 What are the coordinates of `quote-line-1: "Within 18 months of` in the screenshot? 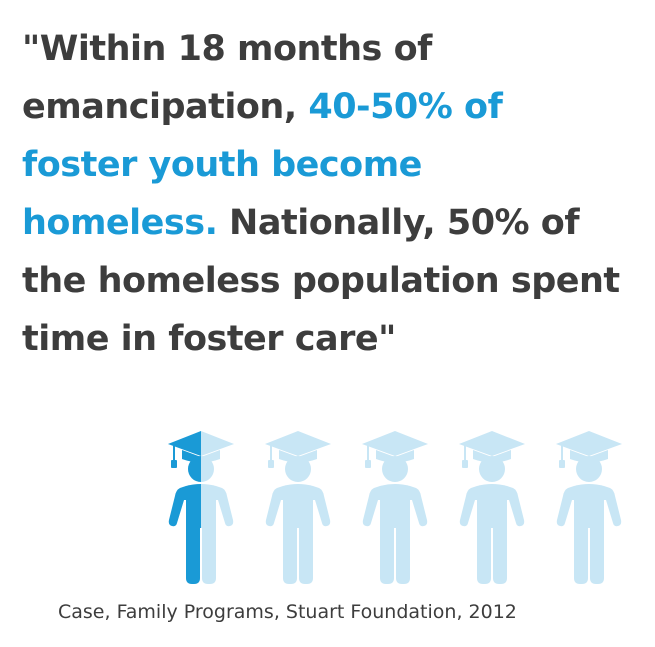 It's located at (227, 49).